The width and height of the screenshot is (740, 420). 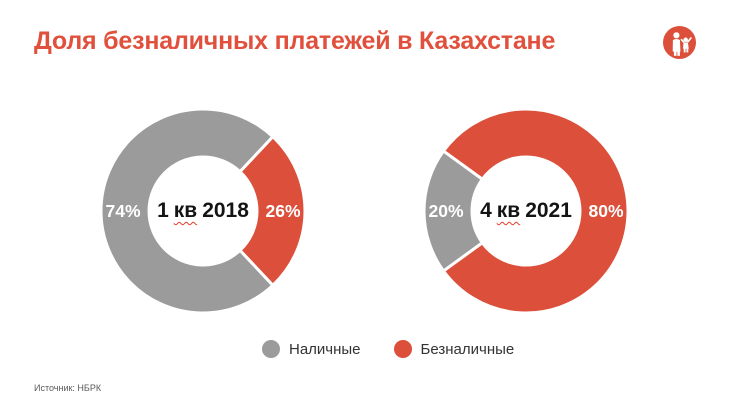 I want to click on cashless-legend-label: Безналичные, so click(x=467, y=349).